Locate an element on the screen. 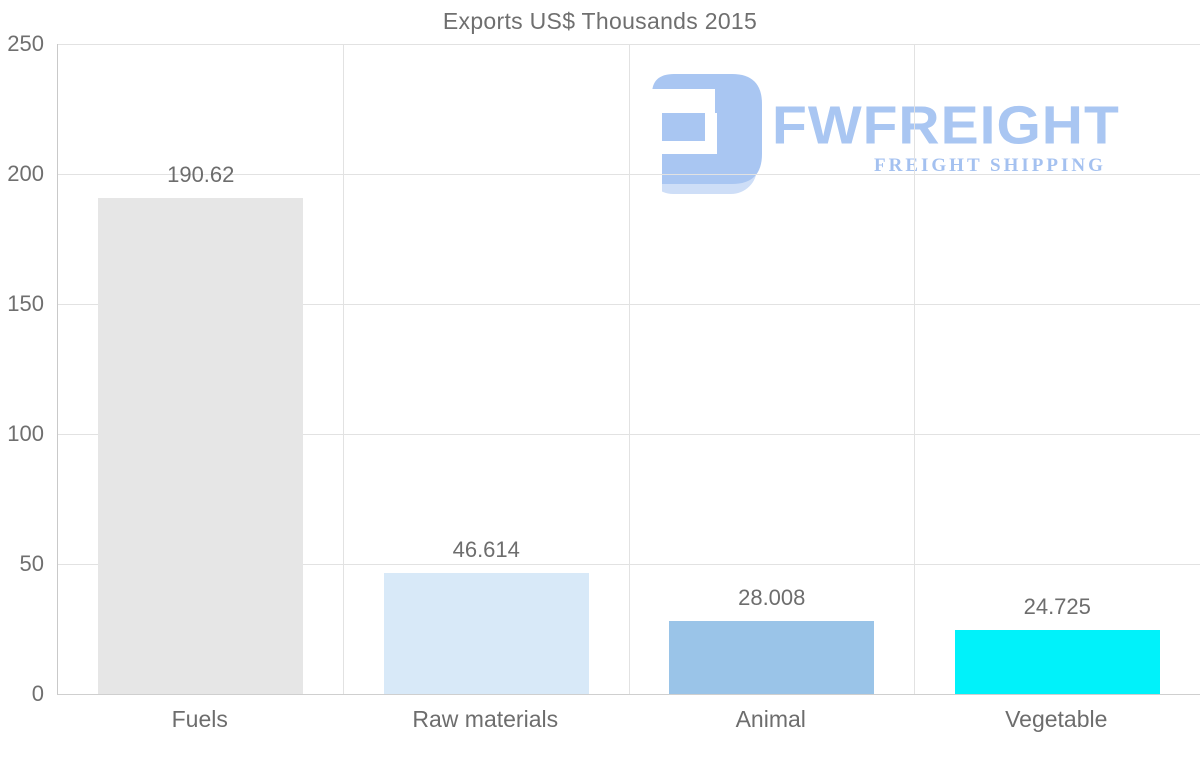 The width and height of the screenshot is (1200, 763). x-category-label: Animal is located at coordinates (770, 719).